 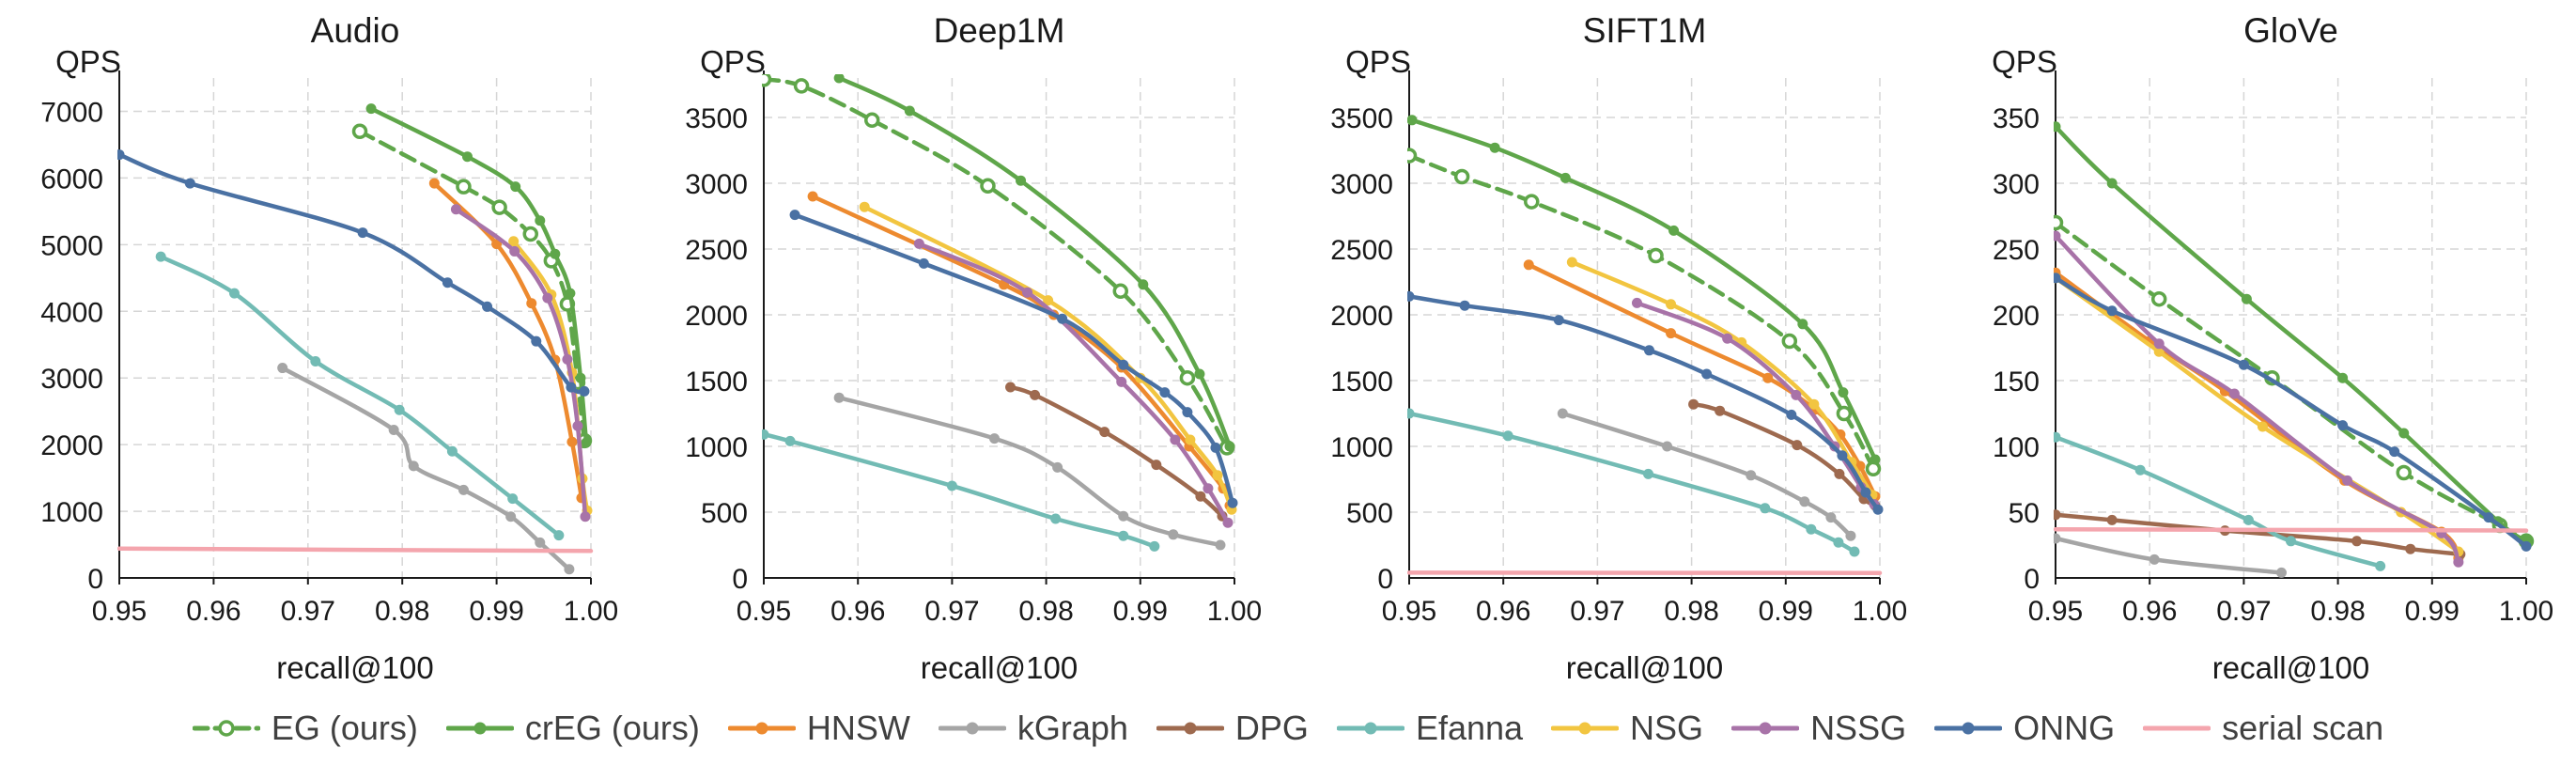 What do you see at coordinates (2024, 729) in the screenshot?
I see `legend-item-onng: ONNG` at bounding box center [2024, 729].